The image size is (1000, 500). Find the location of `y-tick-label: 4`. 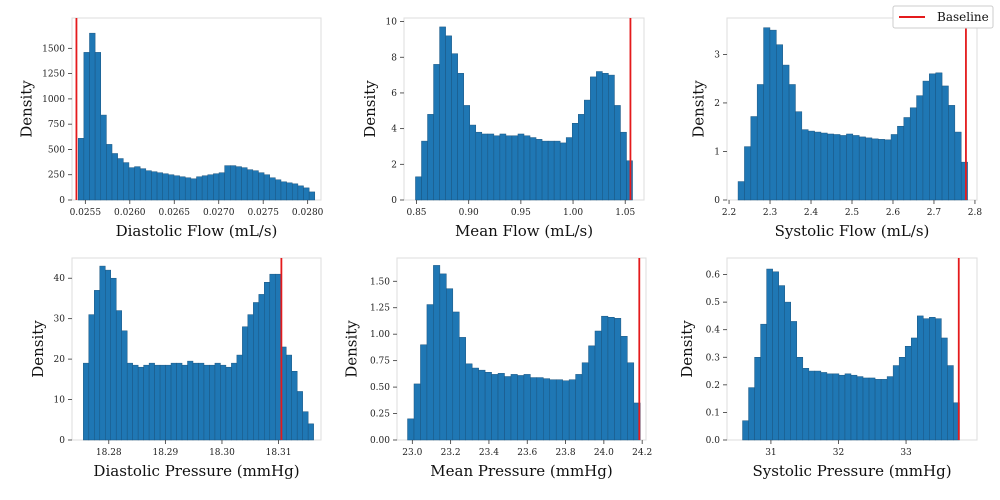

y-tick-label: 4 is located at coordinates (394, 130).